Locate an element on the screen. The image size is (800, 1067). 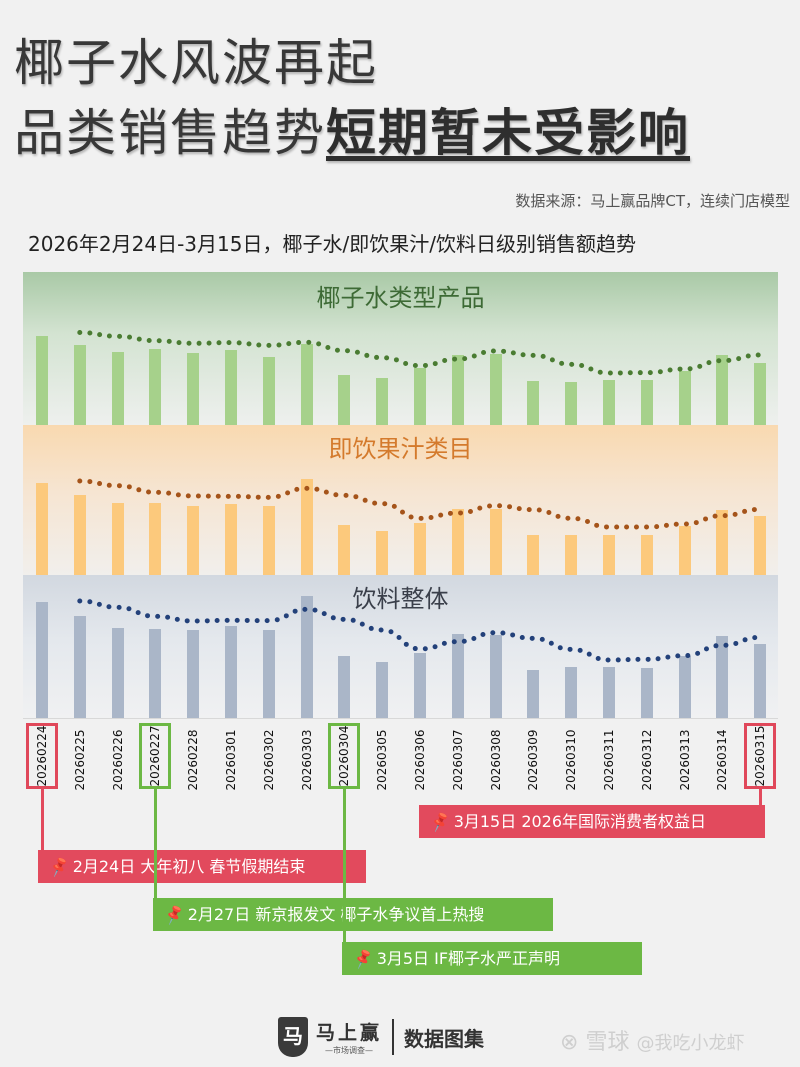
panel-title: 椰子水类型产品 is located at coordinates (400, 298).